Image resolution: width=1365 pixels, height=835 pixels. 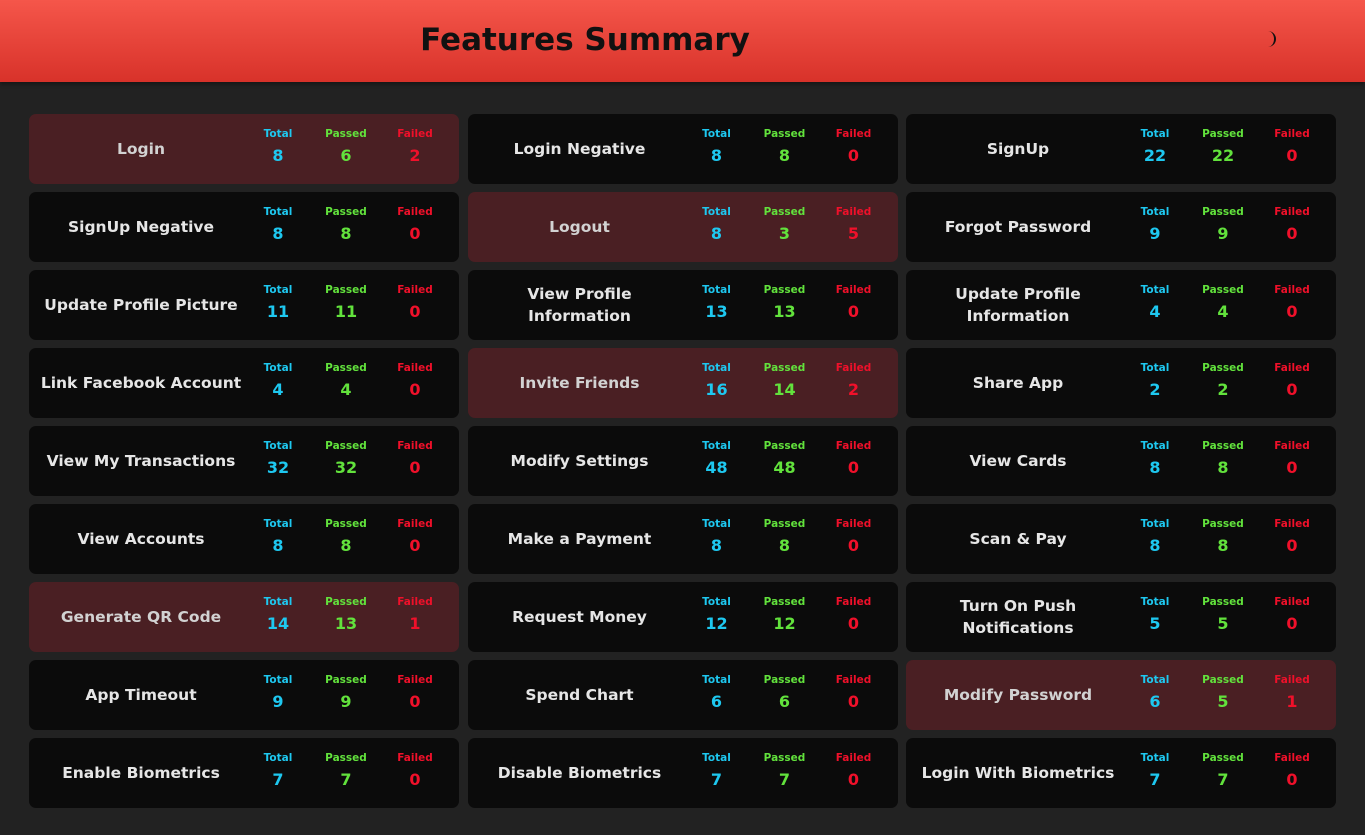 I want to click on total-value: 4, so click(x=1155, y=311).